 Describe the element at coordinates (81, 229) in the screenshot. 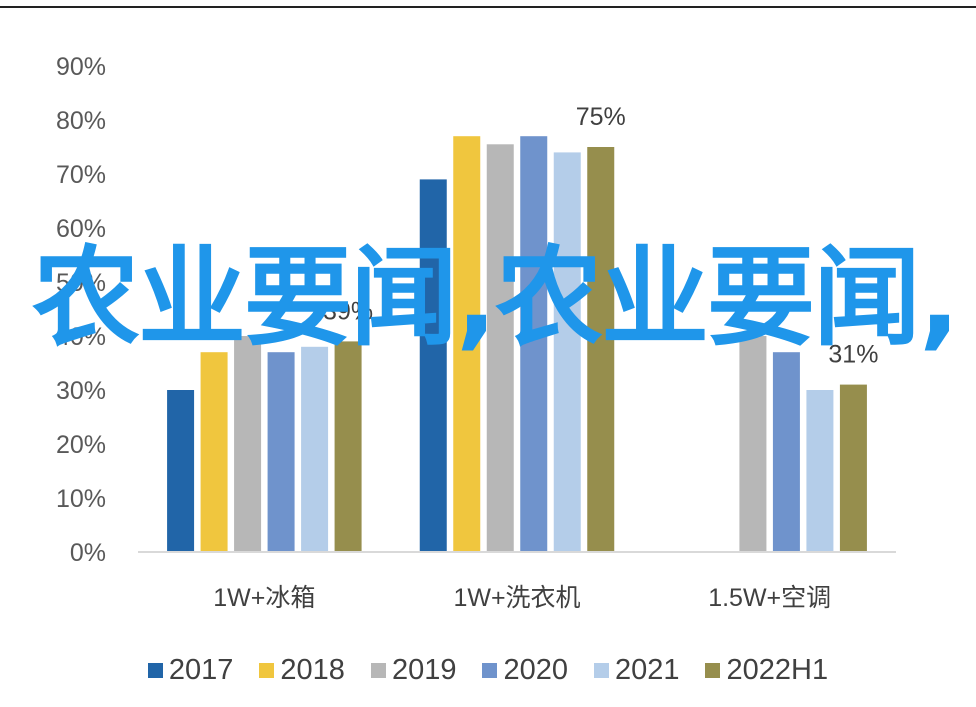

I see `y-tick-label: 60%` at that location.